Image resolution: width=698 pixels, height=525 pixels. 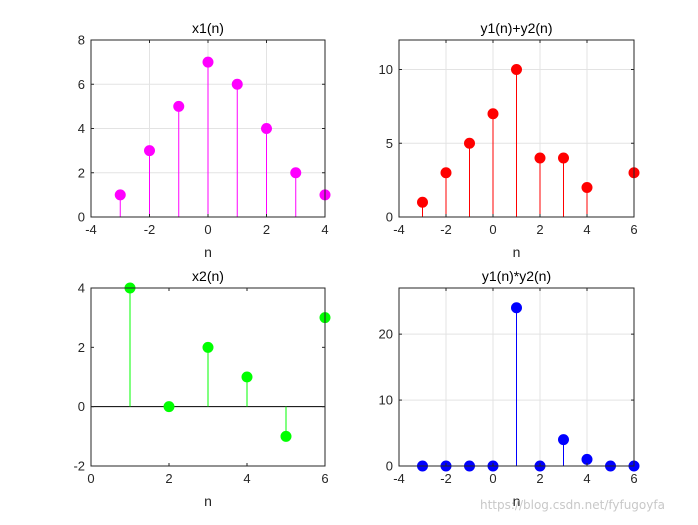 I want to click on chart-title: y1(n)*y2(n), so click(x=516, y=276).